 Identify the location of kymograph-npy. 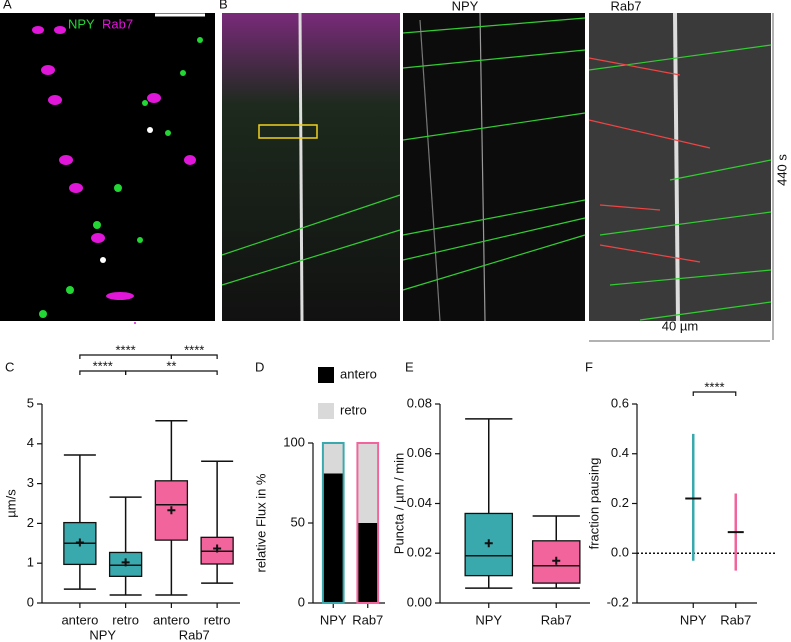
(494, 167).